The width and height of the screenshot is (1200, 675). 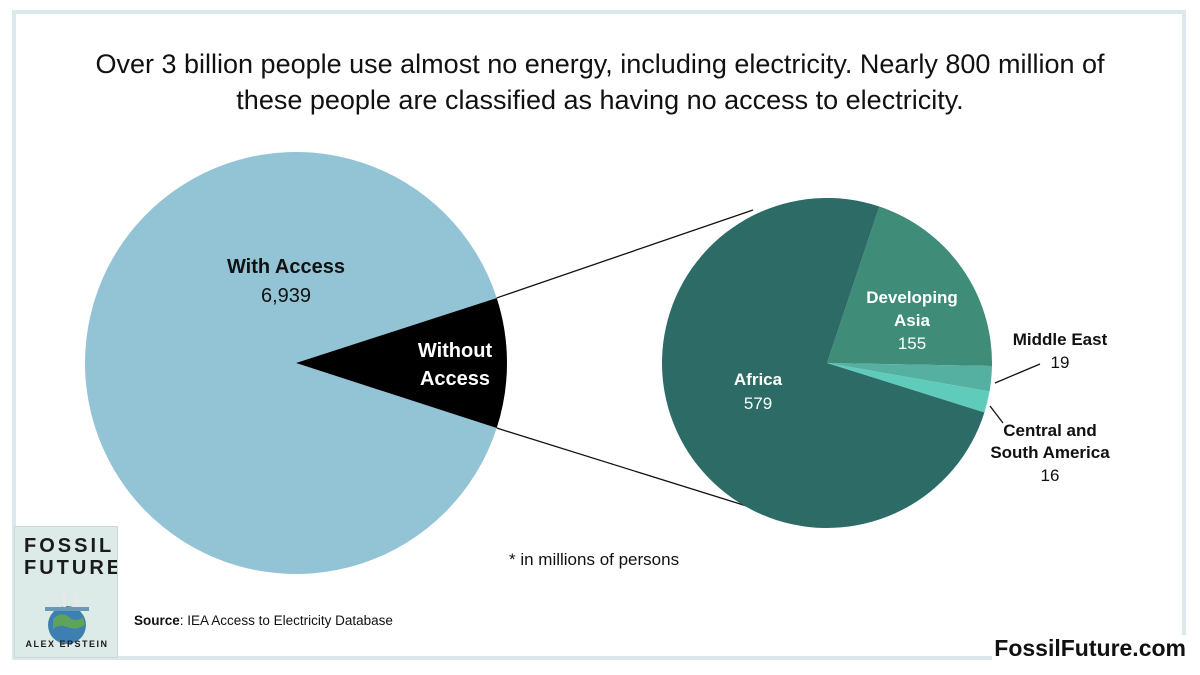 What do you see at coordinates (996, 414) in the screenshot?
I see `csa-leader-line` at bounding box center [996, 414].